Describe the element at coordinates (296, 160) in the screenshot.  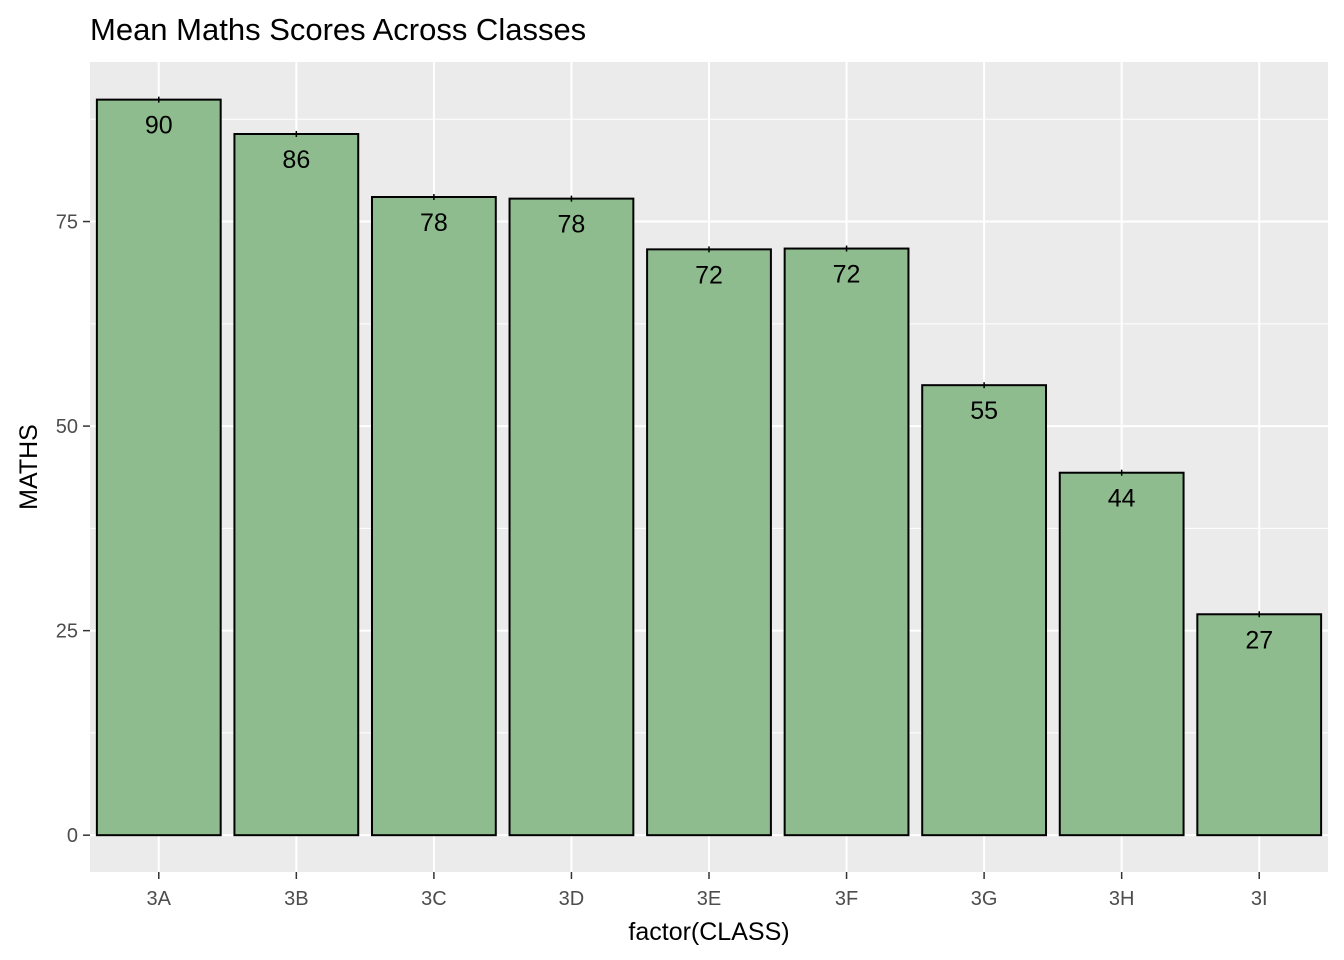
I see `data-label: 86` at that location.